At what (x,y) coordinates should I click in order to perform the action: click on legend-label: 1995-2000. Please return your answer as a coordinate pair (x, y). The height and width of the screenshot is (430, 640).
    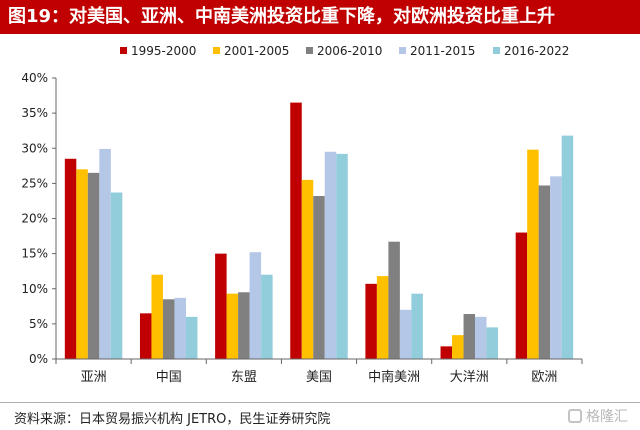
    Looking at the image, I should click on (163, 51).